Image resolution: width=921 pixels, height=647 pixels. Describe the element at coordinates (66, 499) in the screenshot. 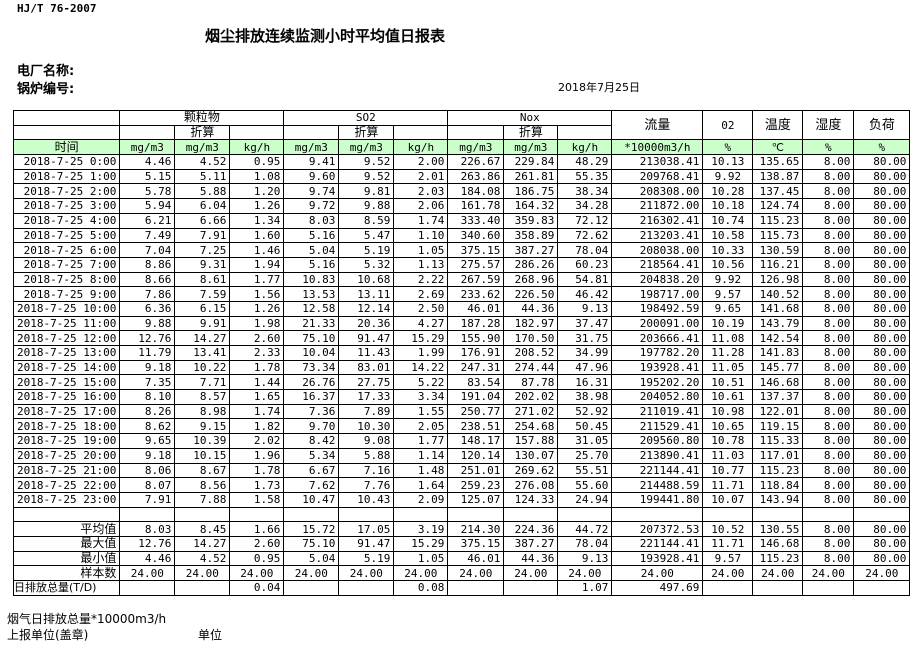

I see `row-label: 2018-7-25 23:00` at that location.